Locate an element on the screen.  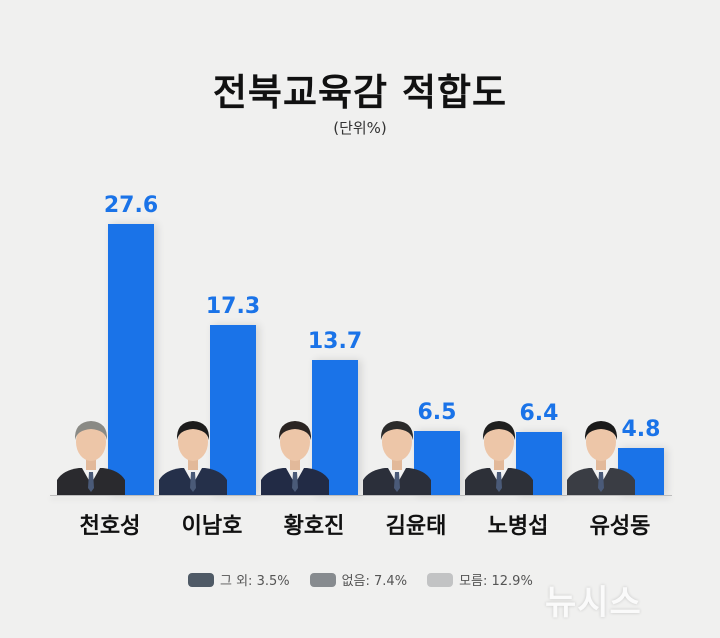
legend-item-other: 그 외: 3.5% is located at coordinates (239, 579).